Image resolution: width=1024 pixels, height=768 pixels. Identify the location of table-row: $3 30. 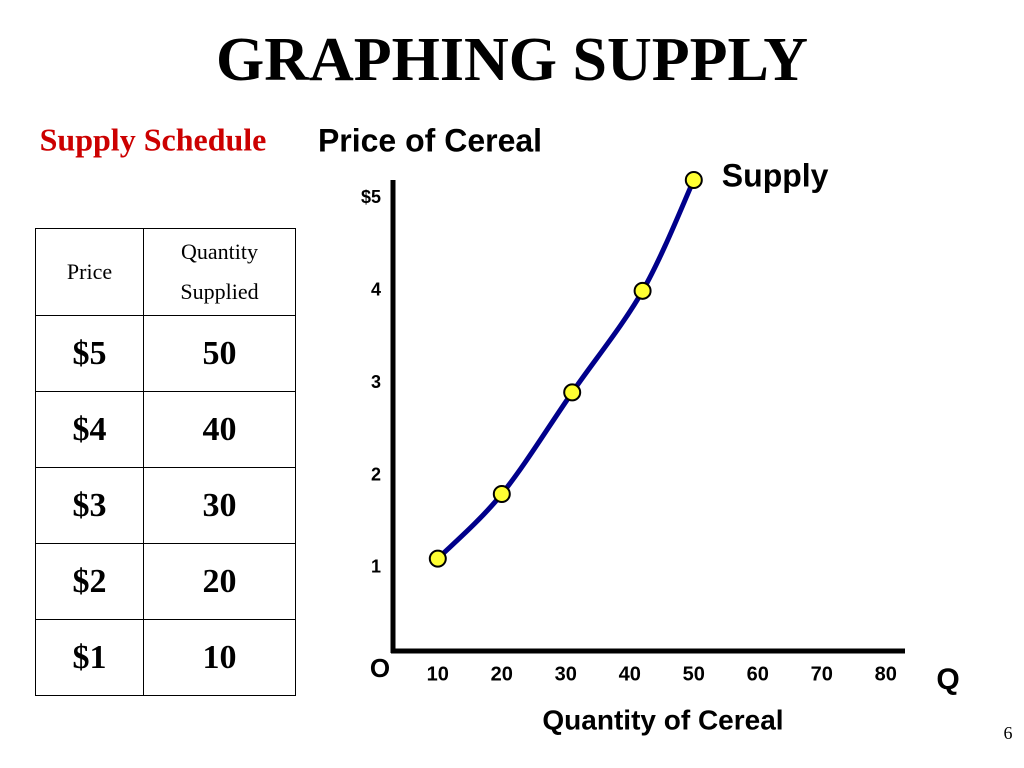
(165, 505).